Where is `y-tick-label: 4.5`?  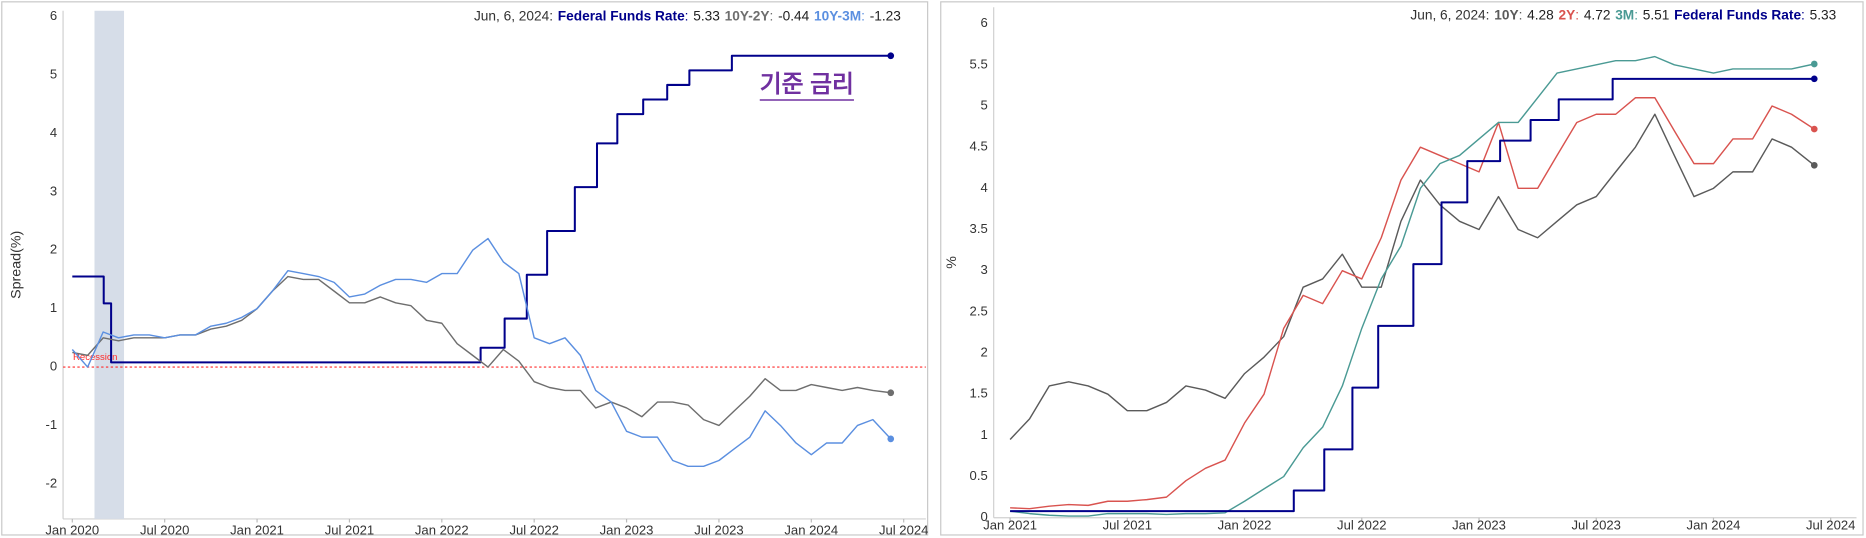 y-tick-label: 4.5 is located at coordinates (979, 146).